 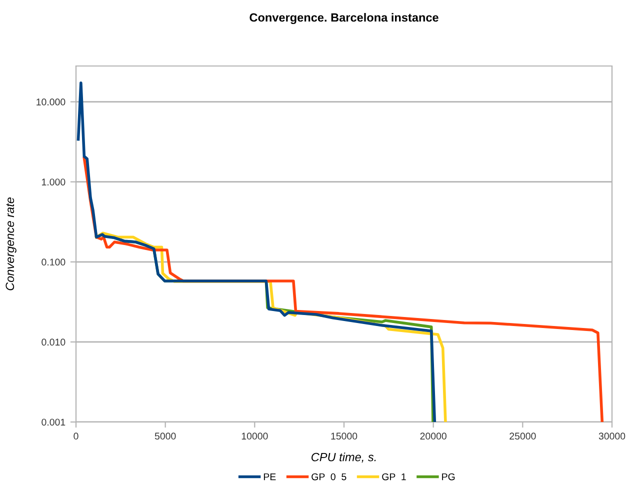 I want to click on y-axis-title: Convergence rate, so click(x=11, y=244).